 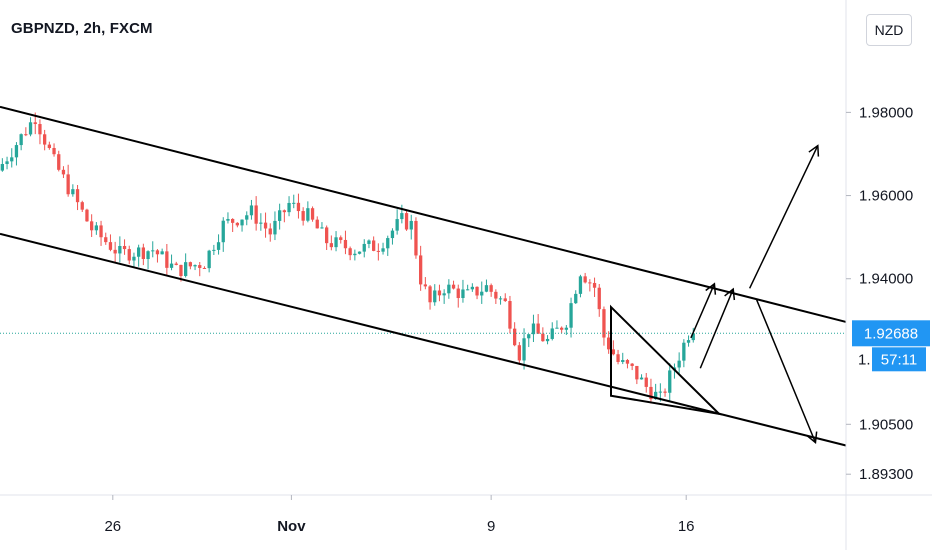 What do you see at coordinates (886, 424) in the screenshot?
I see `y-tick-label: 1.90500` at bounding box center [886, 424].